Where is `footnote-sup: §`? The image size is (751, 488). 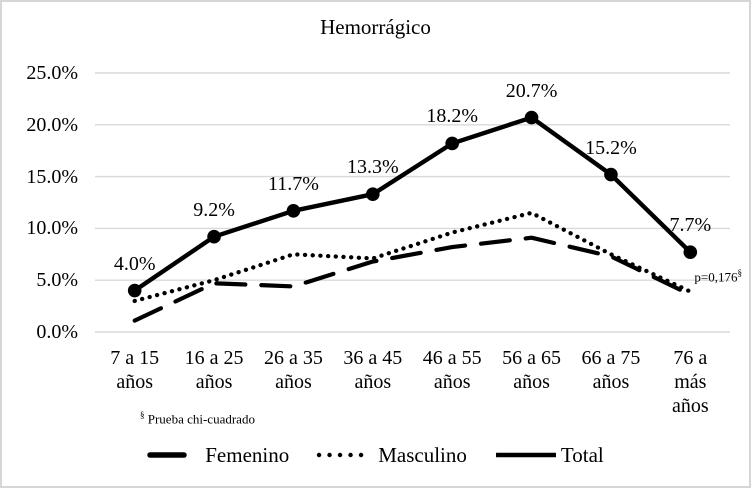 footnote-sup: § is located at coordinates (142, 415).